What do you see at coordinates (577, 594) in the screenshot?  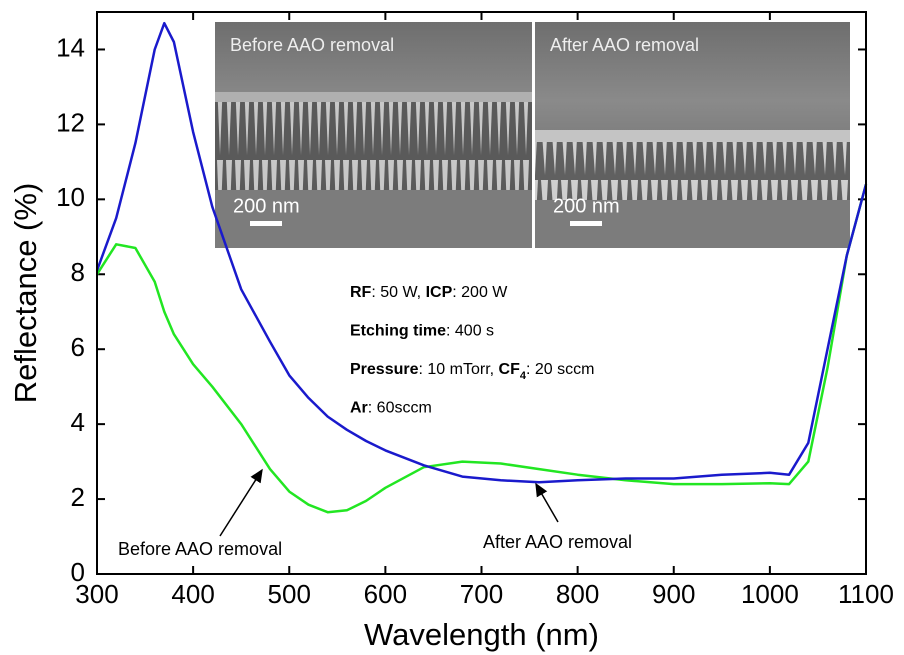 I see `x-tick-label: 800` at bounding box center [577, 594].